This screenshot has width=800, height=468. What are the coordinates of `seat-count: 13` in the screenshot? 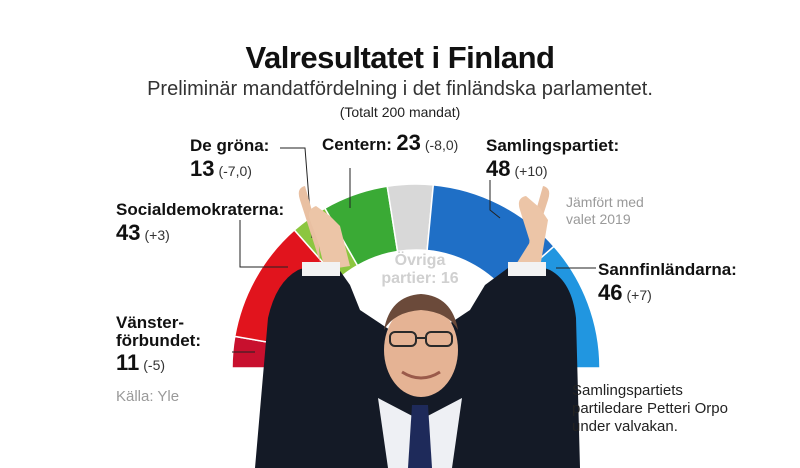 It's located at (202, 168).